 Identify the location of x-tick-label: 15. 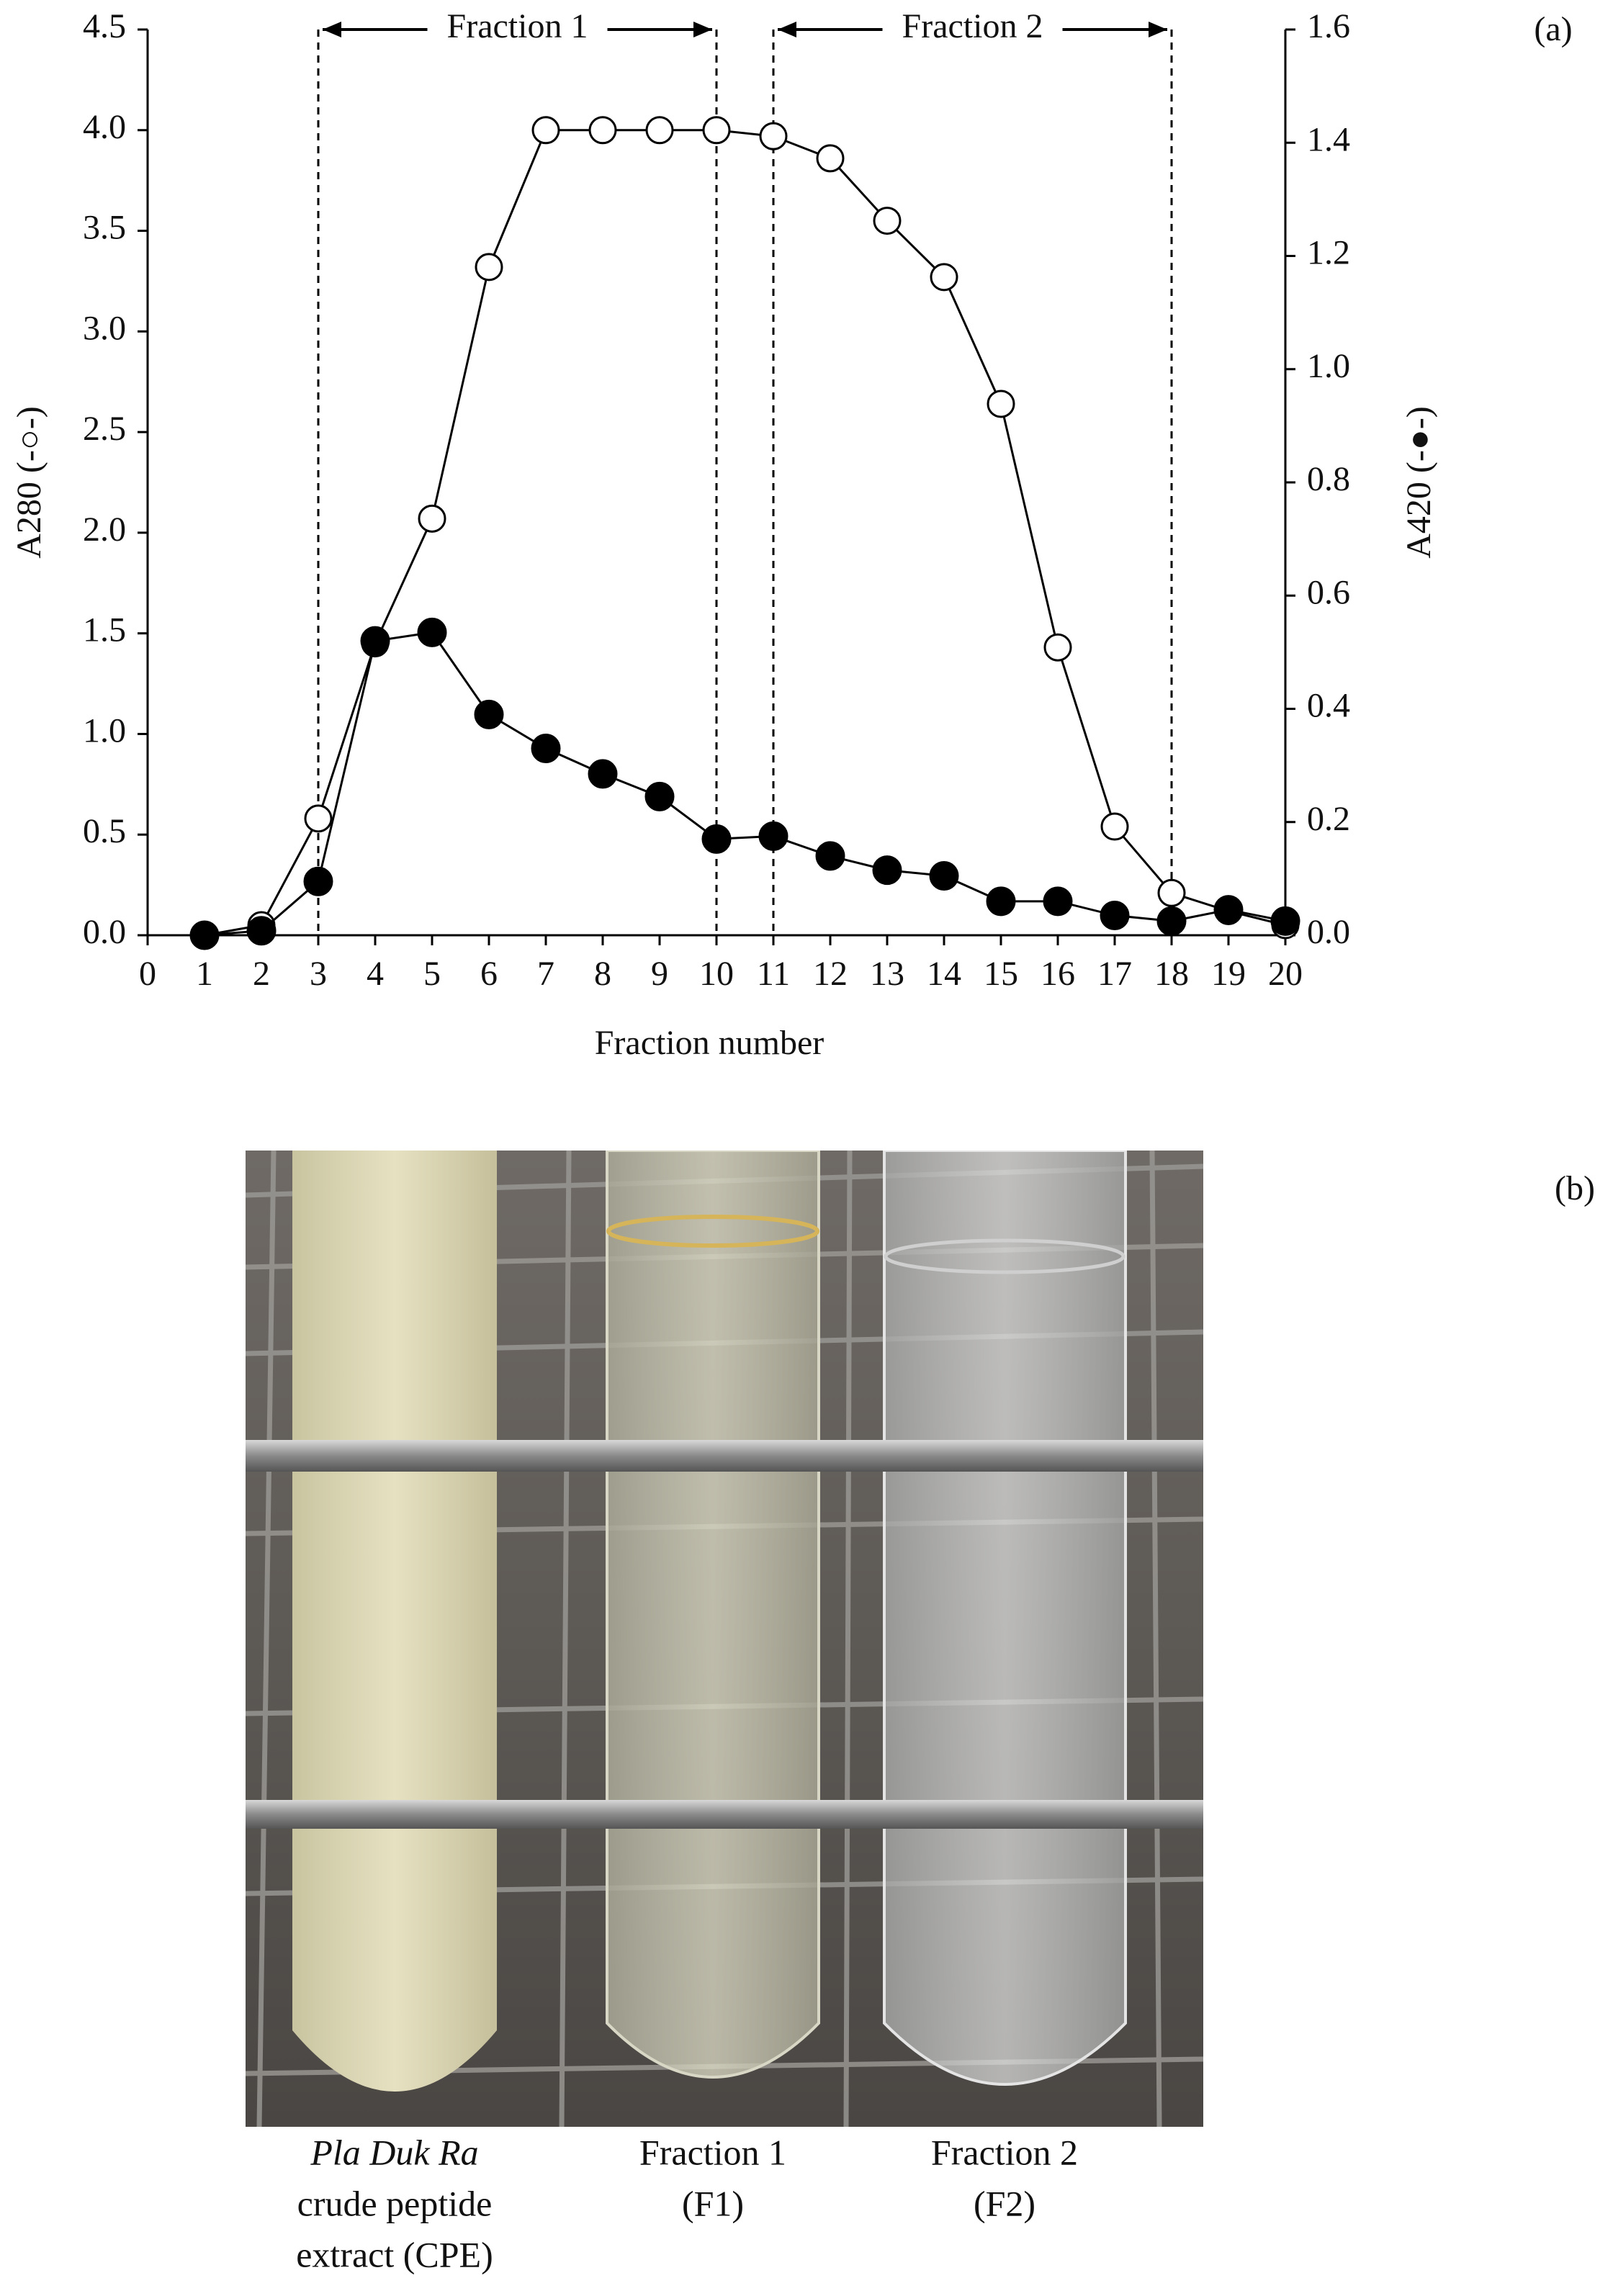
(1001, 974).